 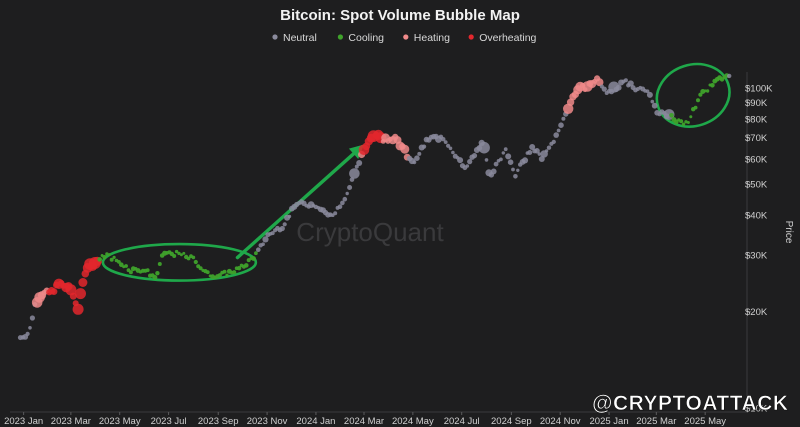 What do you see at coordinates (370, 232) in the screenshot?
I see `watermark: CryptoQuant` at bounding box center [370, 232].